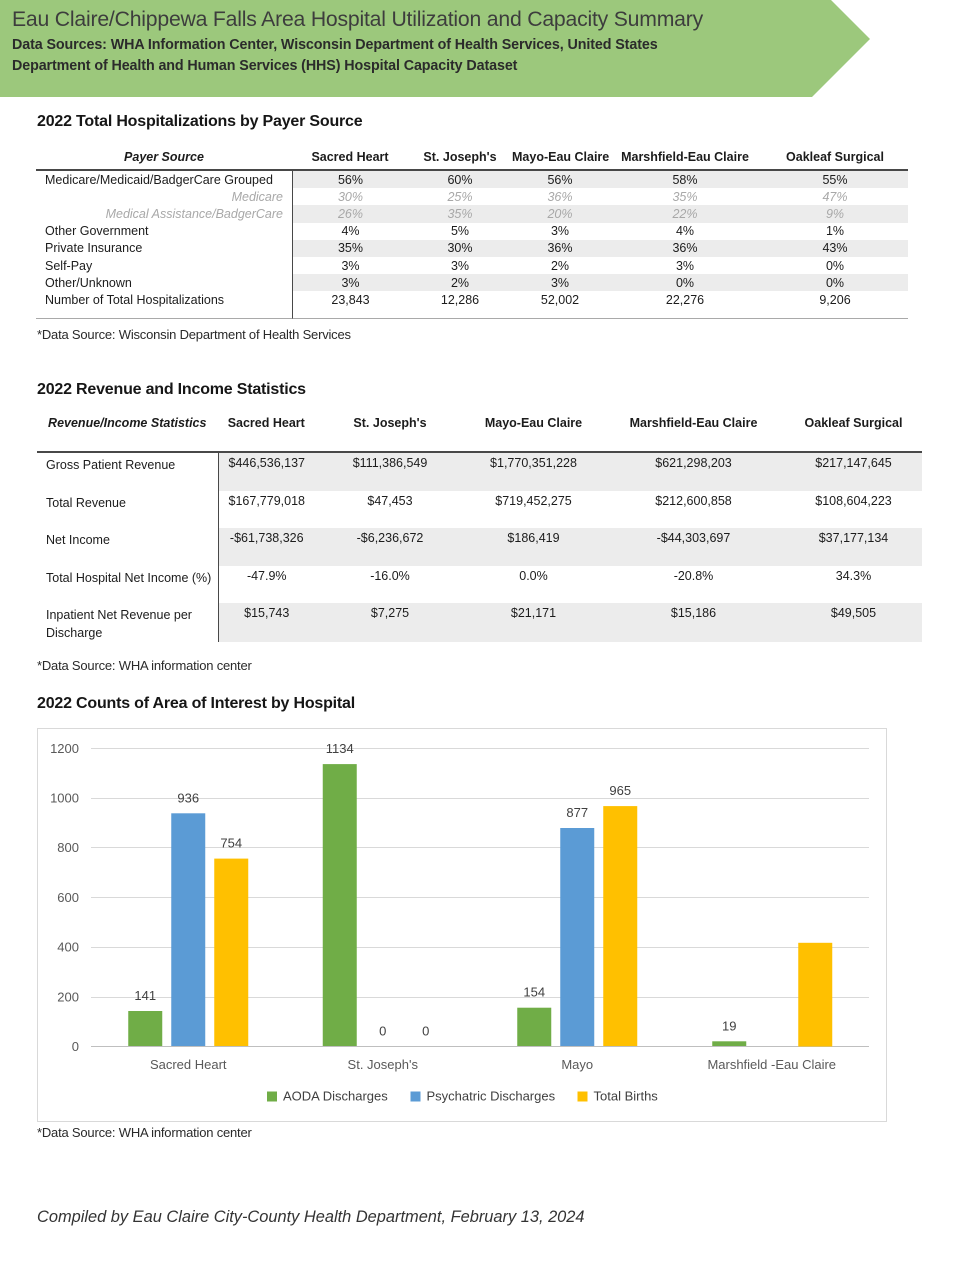 Image resolution: width=980 pixels, height=1269 pixels. What do you see at coordinates (68, 897) in the screenshot?
I see `svg-text: 600` at bounding box center [68, 897].